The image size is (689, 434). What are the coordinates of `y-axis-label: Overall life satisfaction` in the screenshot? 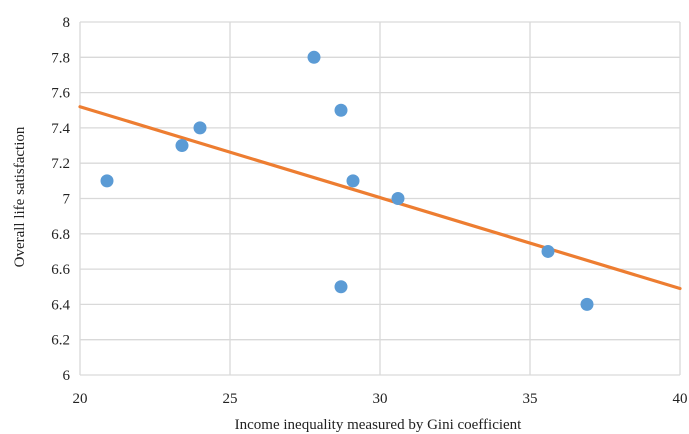 It's located at (20, 196).